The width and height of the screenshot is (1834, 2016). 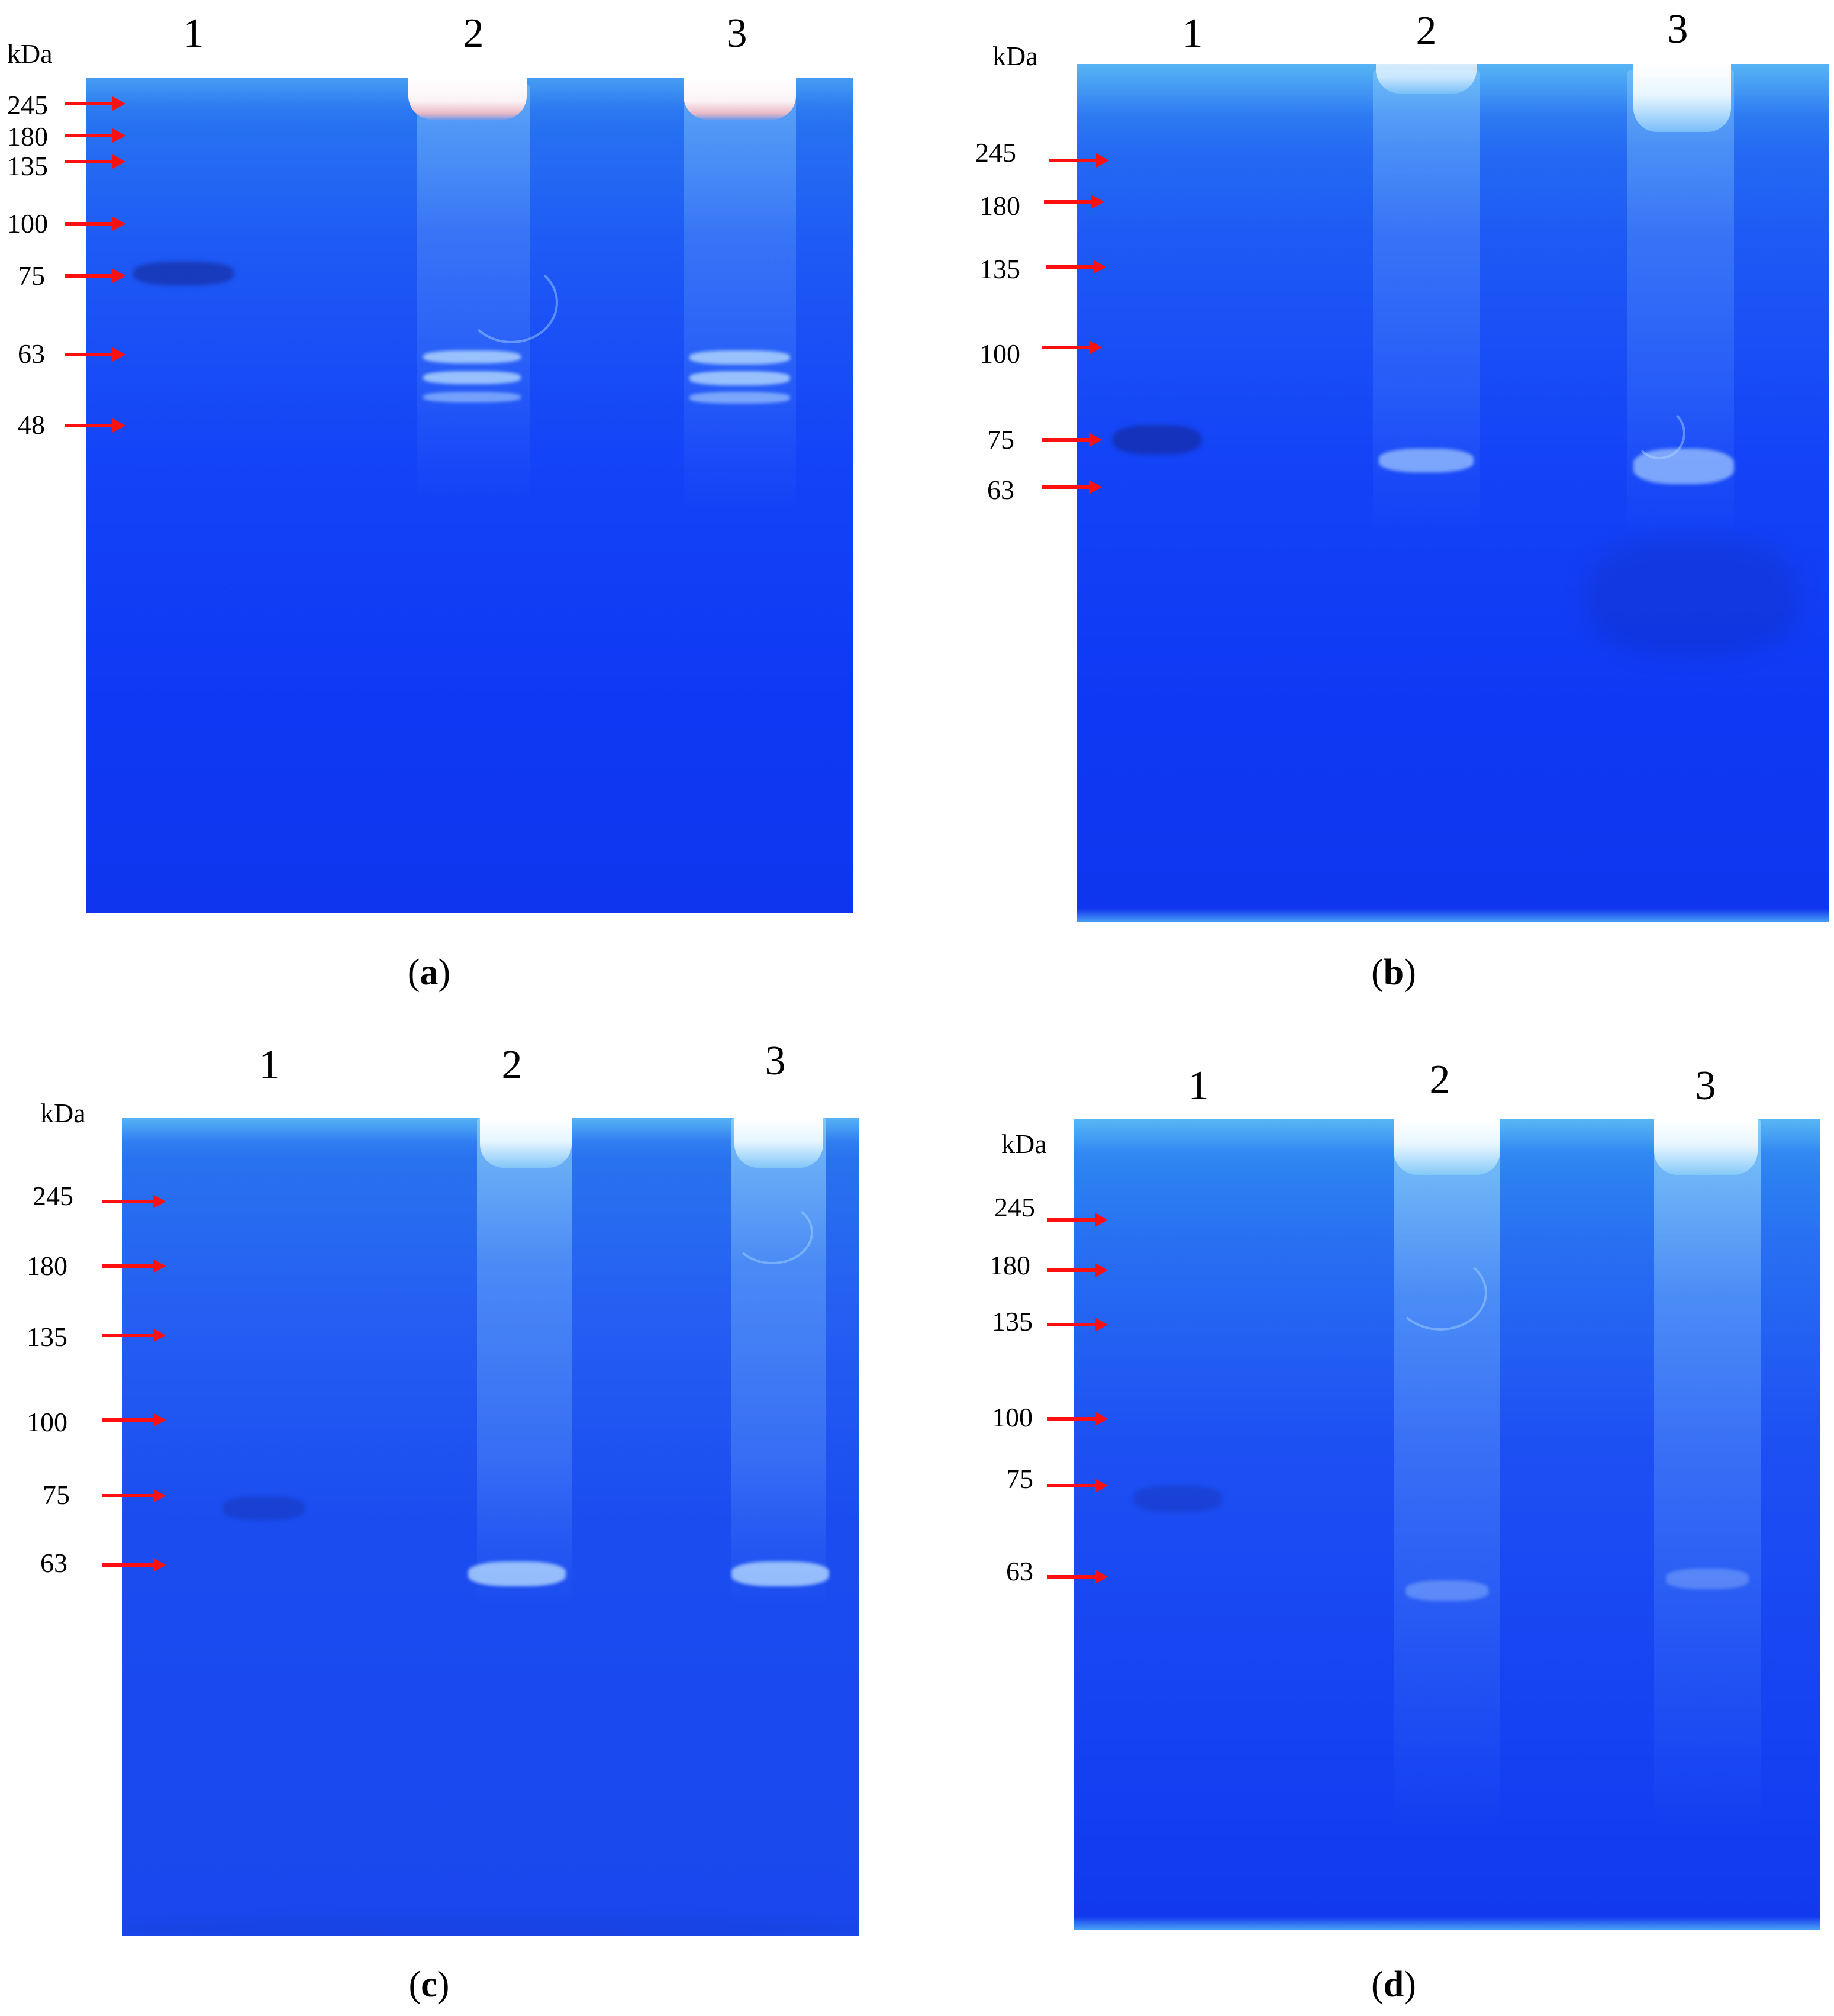 What do you see at coordinates (429, 1985) in the screenshot?
I see `panel-caption-c: (c)` at bounding box center [429, 1985].